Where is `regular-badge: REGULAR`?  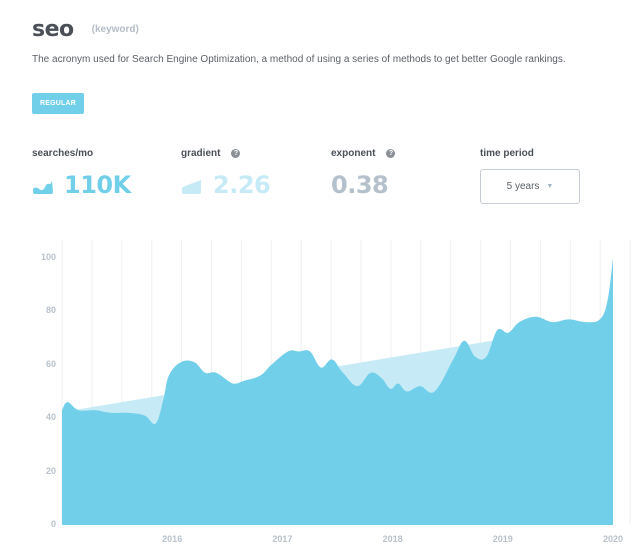 regular-badge: REGULAR is located at coordinates (58, 103).